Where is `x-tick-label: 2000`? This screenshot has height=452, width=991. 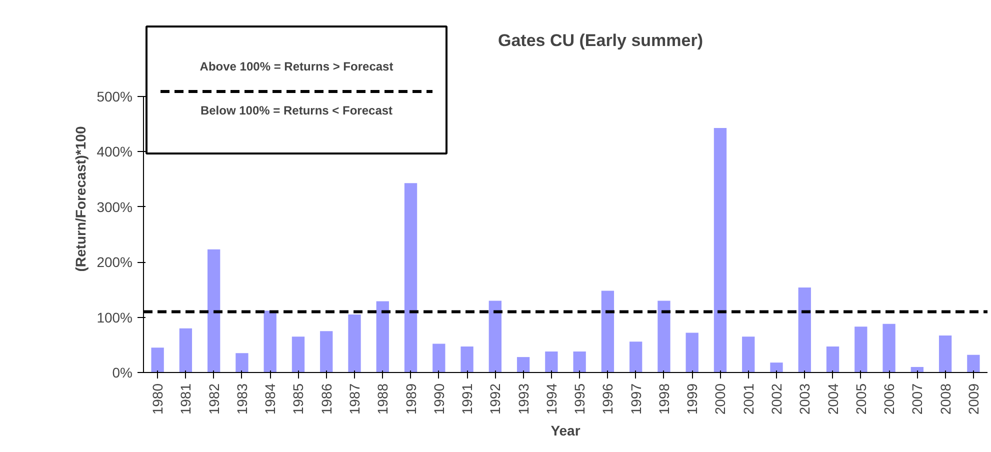
x-tick-label: 2000 is located at coordinates (720, 399).